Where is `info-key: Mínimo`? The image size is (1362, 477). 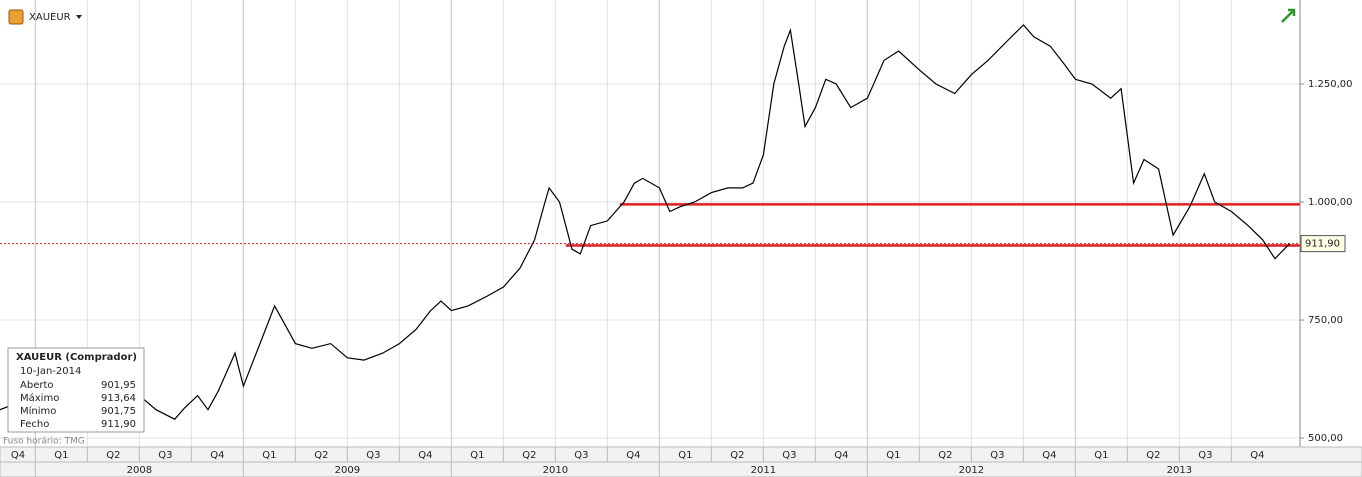
info-key: Mínimo is located at coordinates (38, 411).